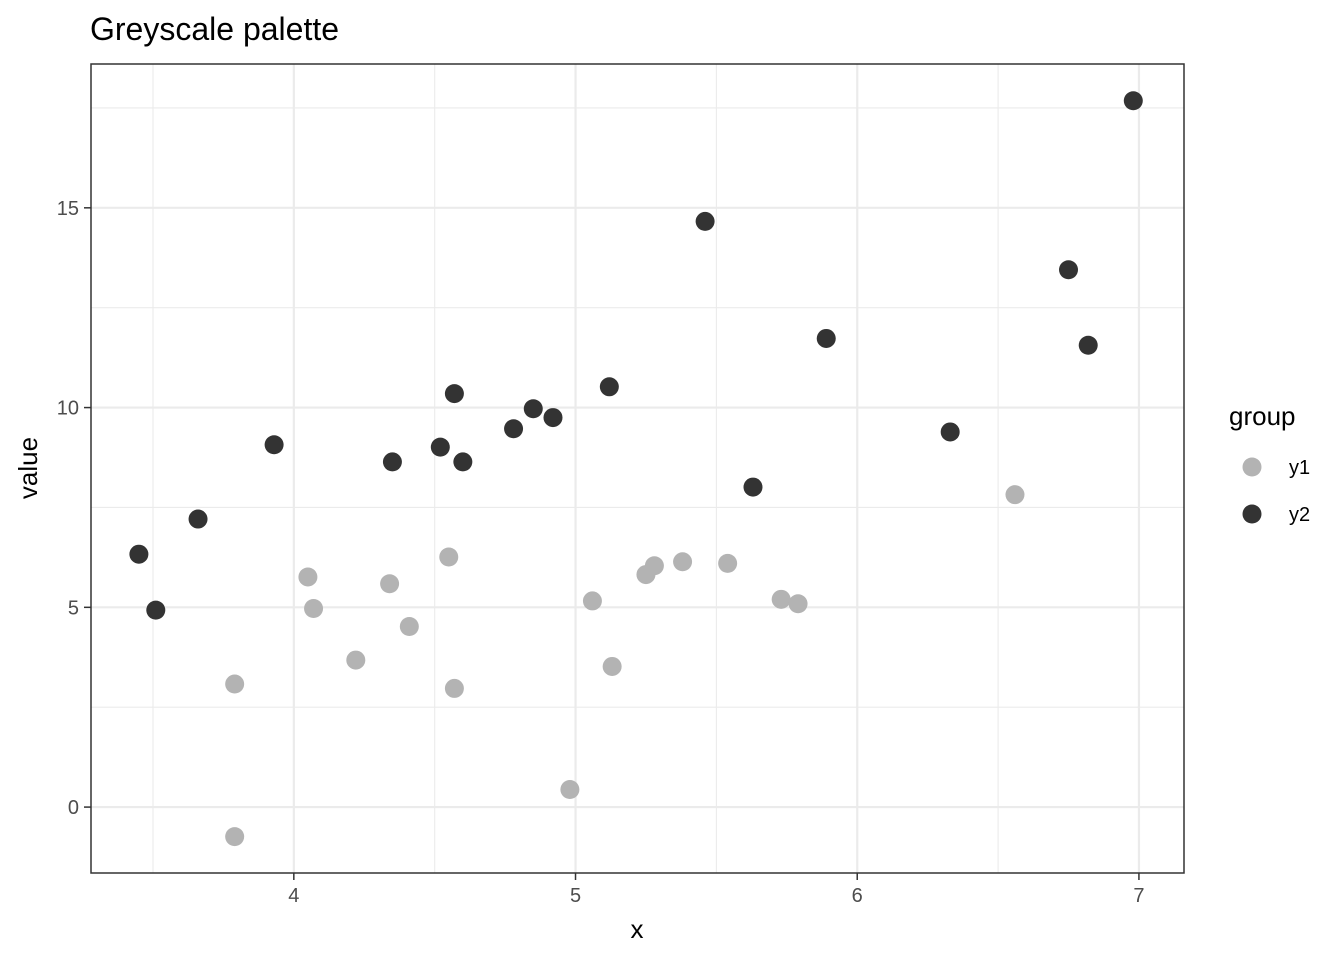 The width and height of the screenshot is (1344, 960). Describe the element at coordinates (293, 896) in the screenshot. I see `x-tick-label: 4` at that location.